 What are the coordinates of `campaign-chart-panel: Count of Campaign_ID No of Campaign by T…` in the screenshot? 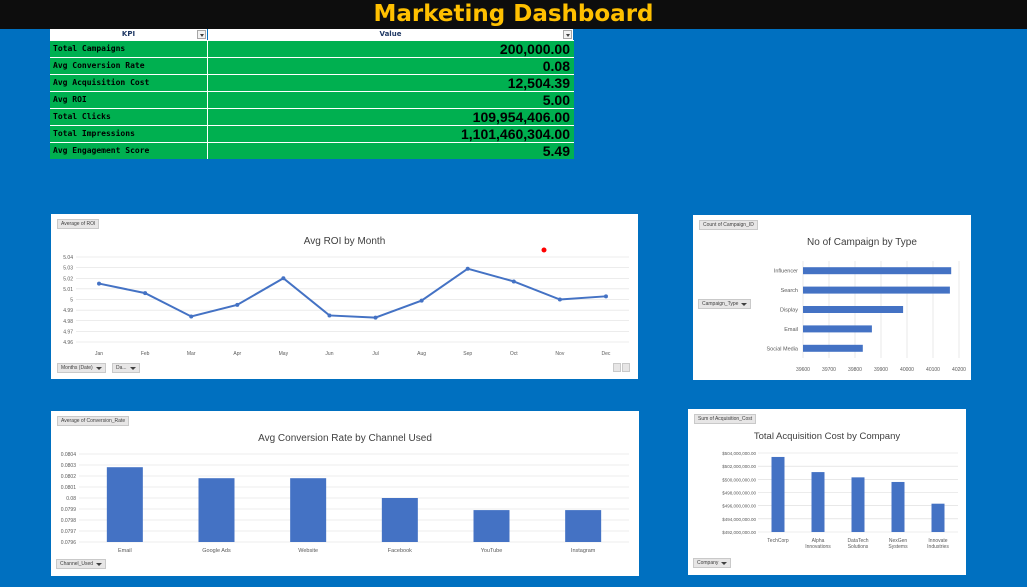 It's located at (832, 297).